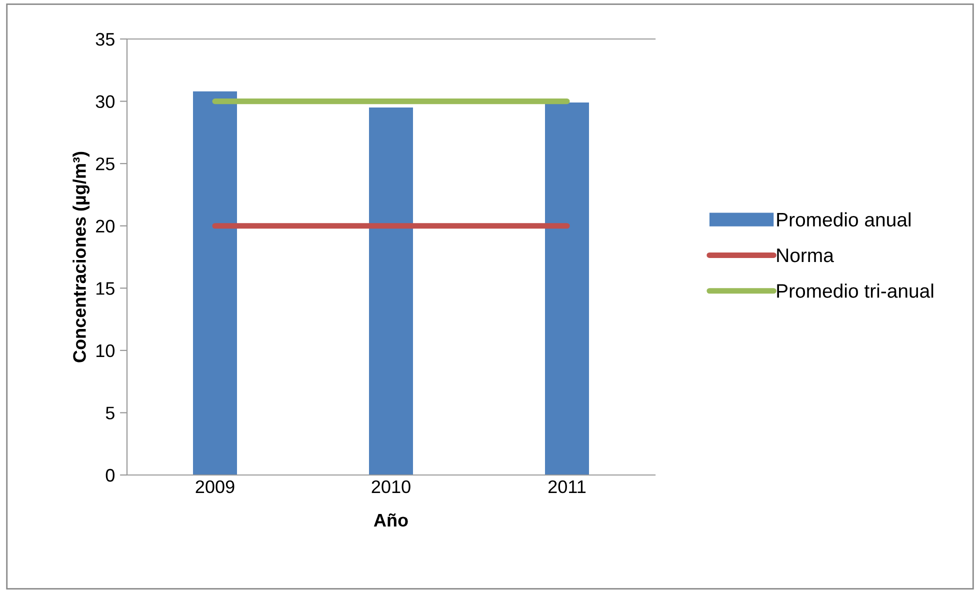  Describe the element at coordinates (105, 351) in the screenshot. I see `y-tick-label: 10` at that location.